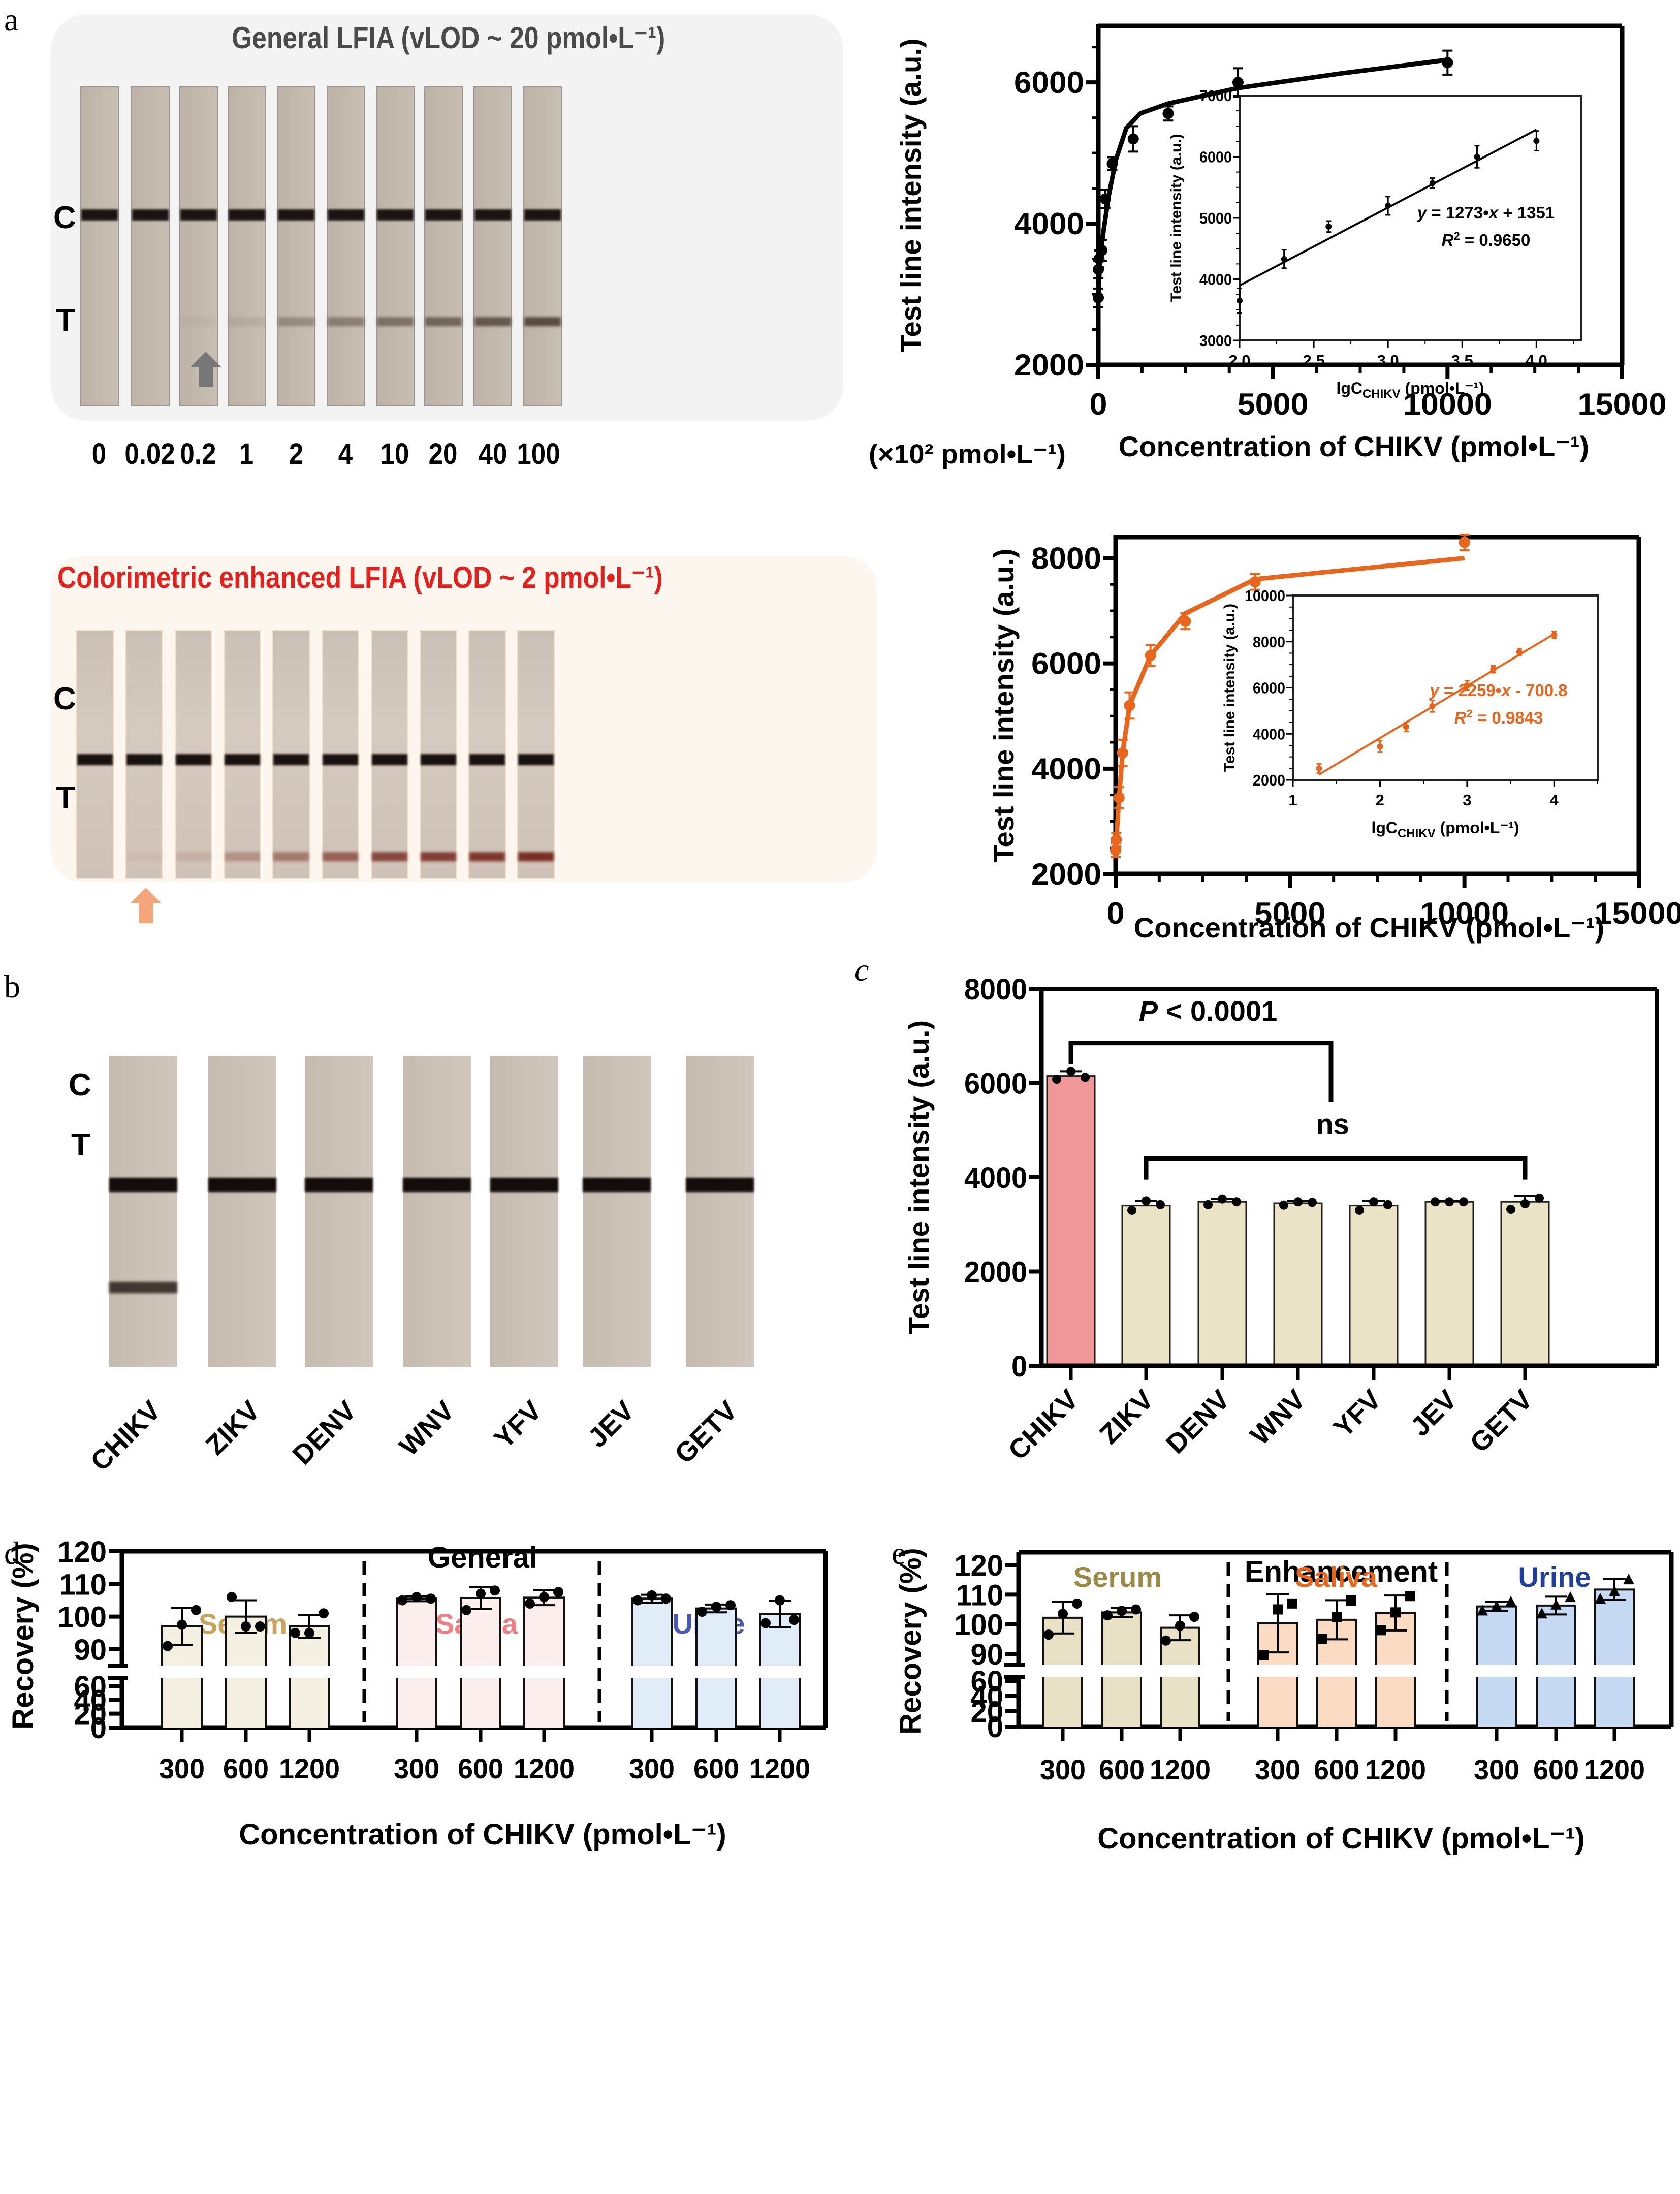  What do you see at coordinates (11, 20) in the screenshot?
I see `panel-letter-a: a` at bounding box center [11, 20].